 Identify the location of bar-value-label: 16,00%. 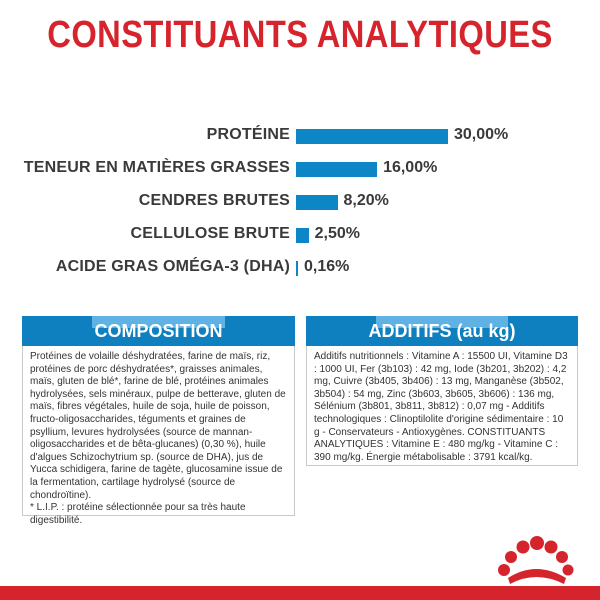
(410, 167).